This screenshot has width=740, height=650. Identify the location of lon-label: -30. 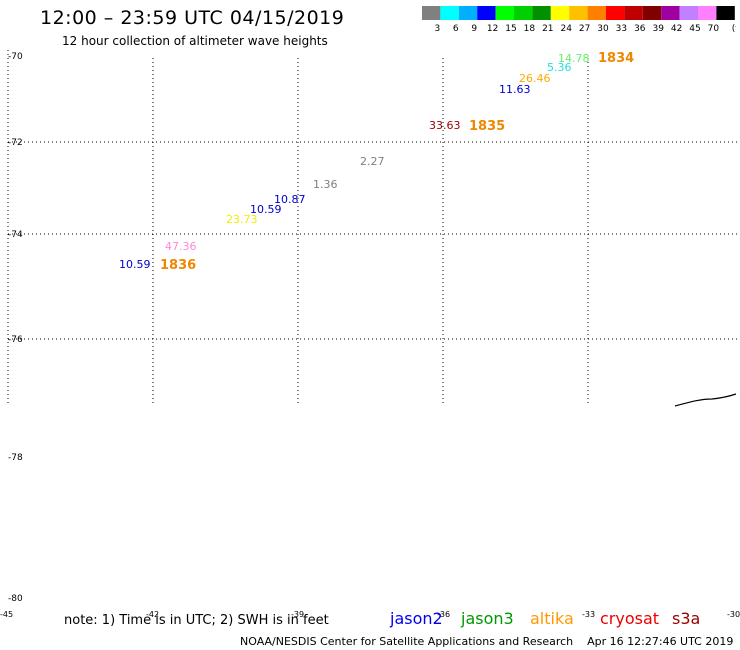
(733, 614).